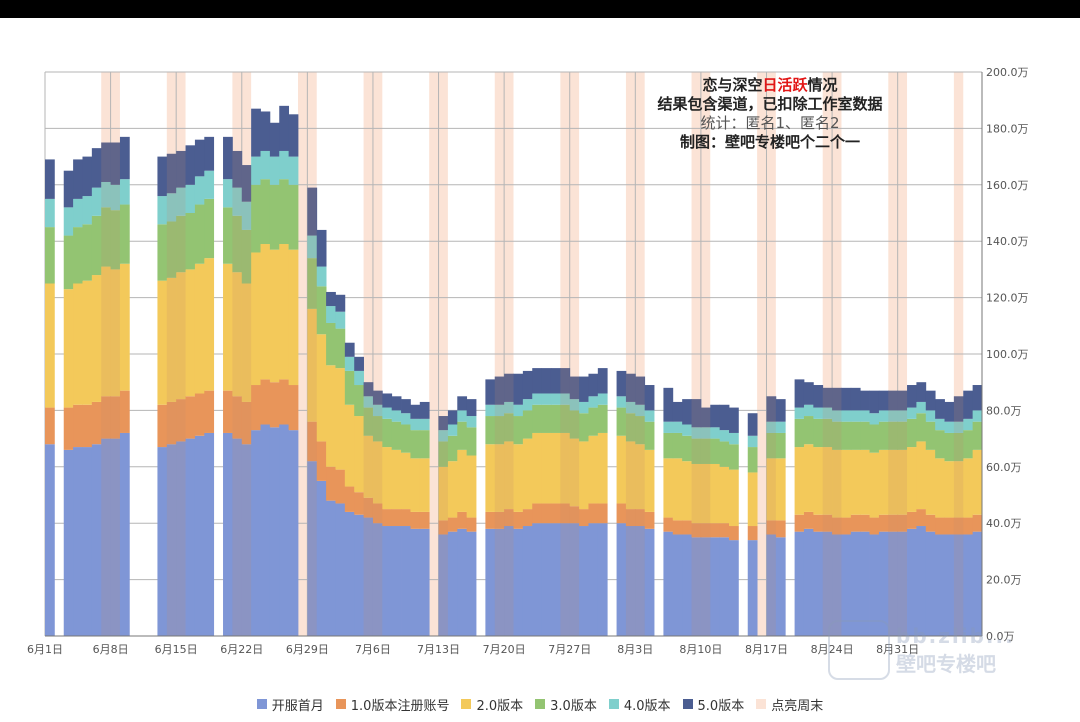 This screenshot has width=1080, height=722. I want to click on legend-label: 开服首月, so click(297, 706).